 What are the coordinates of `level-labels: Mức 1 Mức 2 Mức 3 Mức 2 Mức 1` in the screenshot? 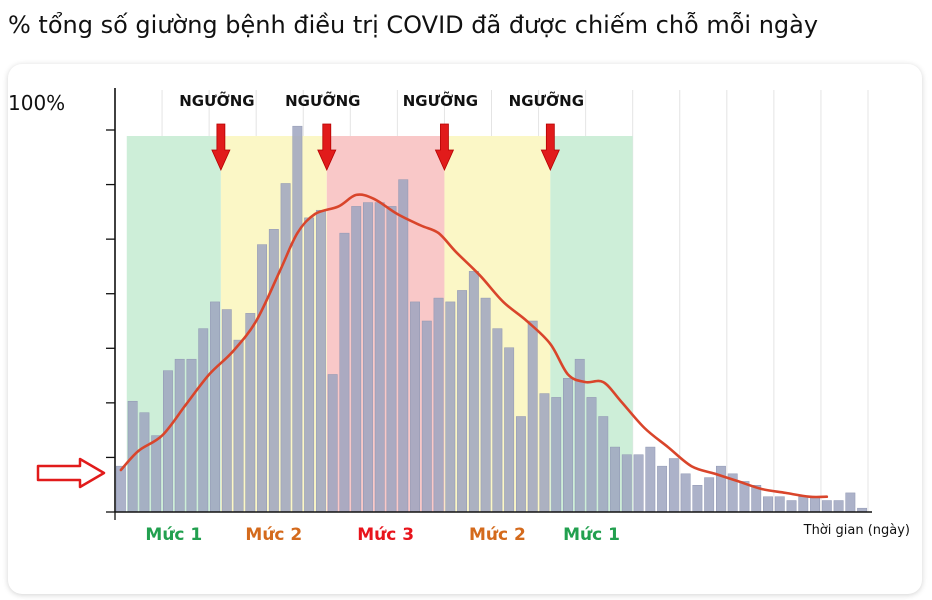 It's located at (382, 535).